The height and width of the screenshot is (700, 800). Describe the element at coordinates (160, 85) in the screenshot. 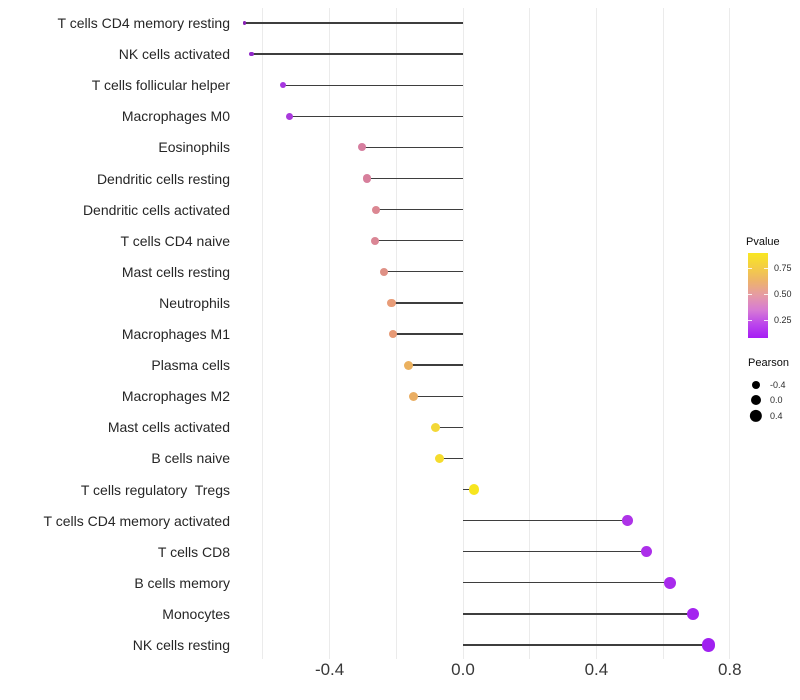

I see `row-label: T cells follicular helper` at that location.